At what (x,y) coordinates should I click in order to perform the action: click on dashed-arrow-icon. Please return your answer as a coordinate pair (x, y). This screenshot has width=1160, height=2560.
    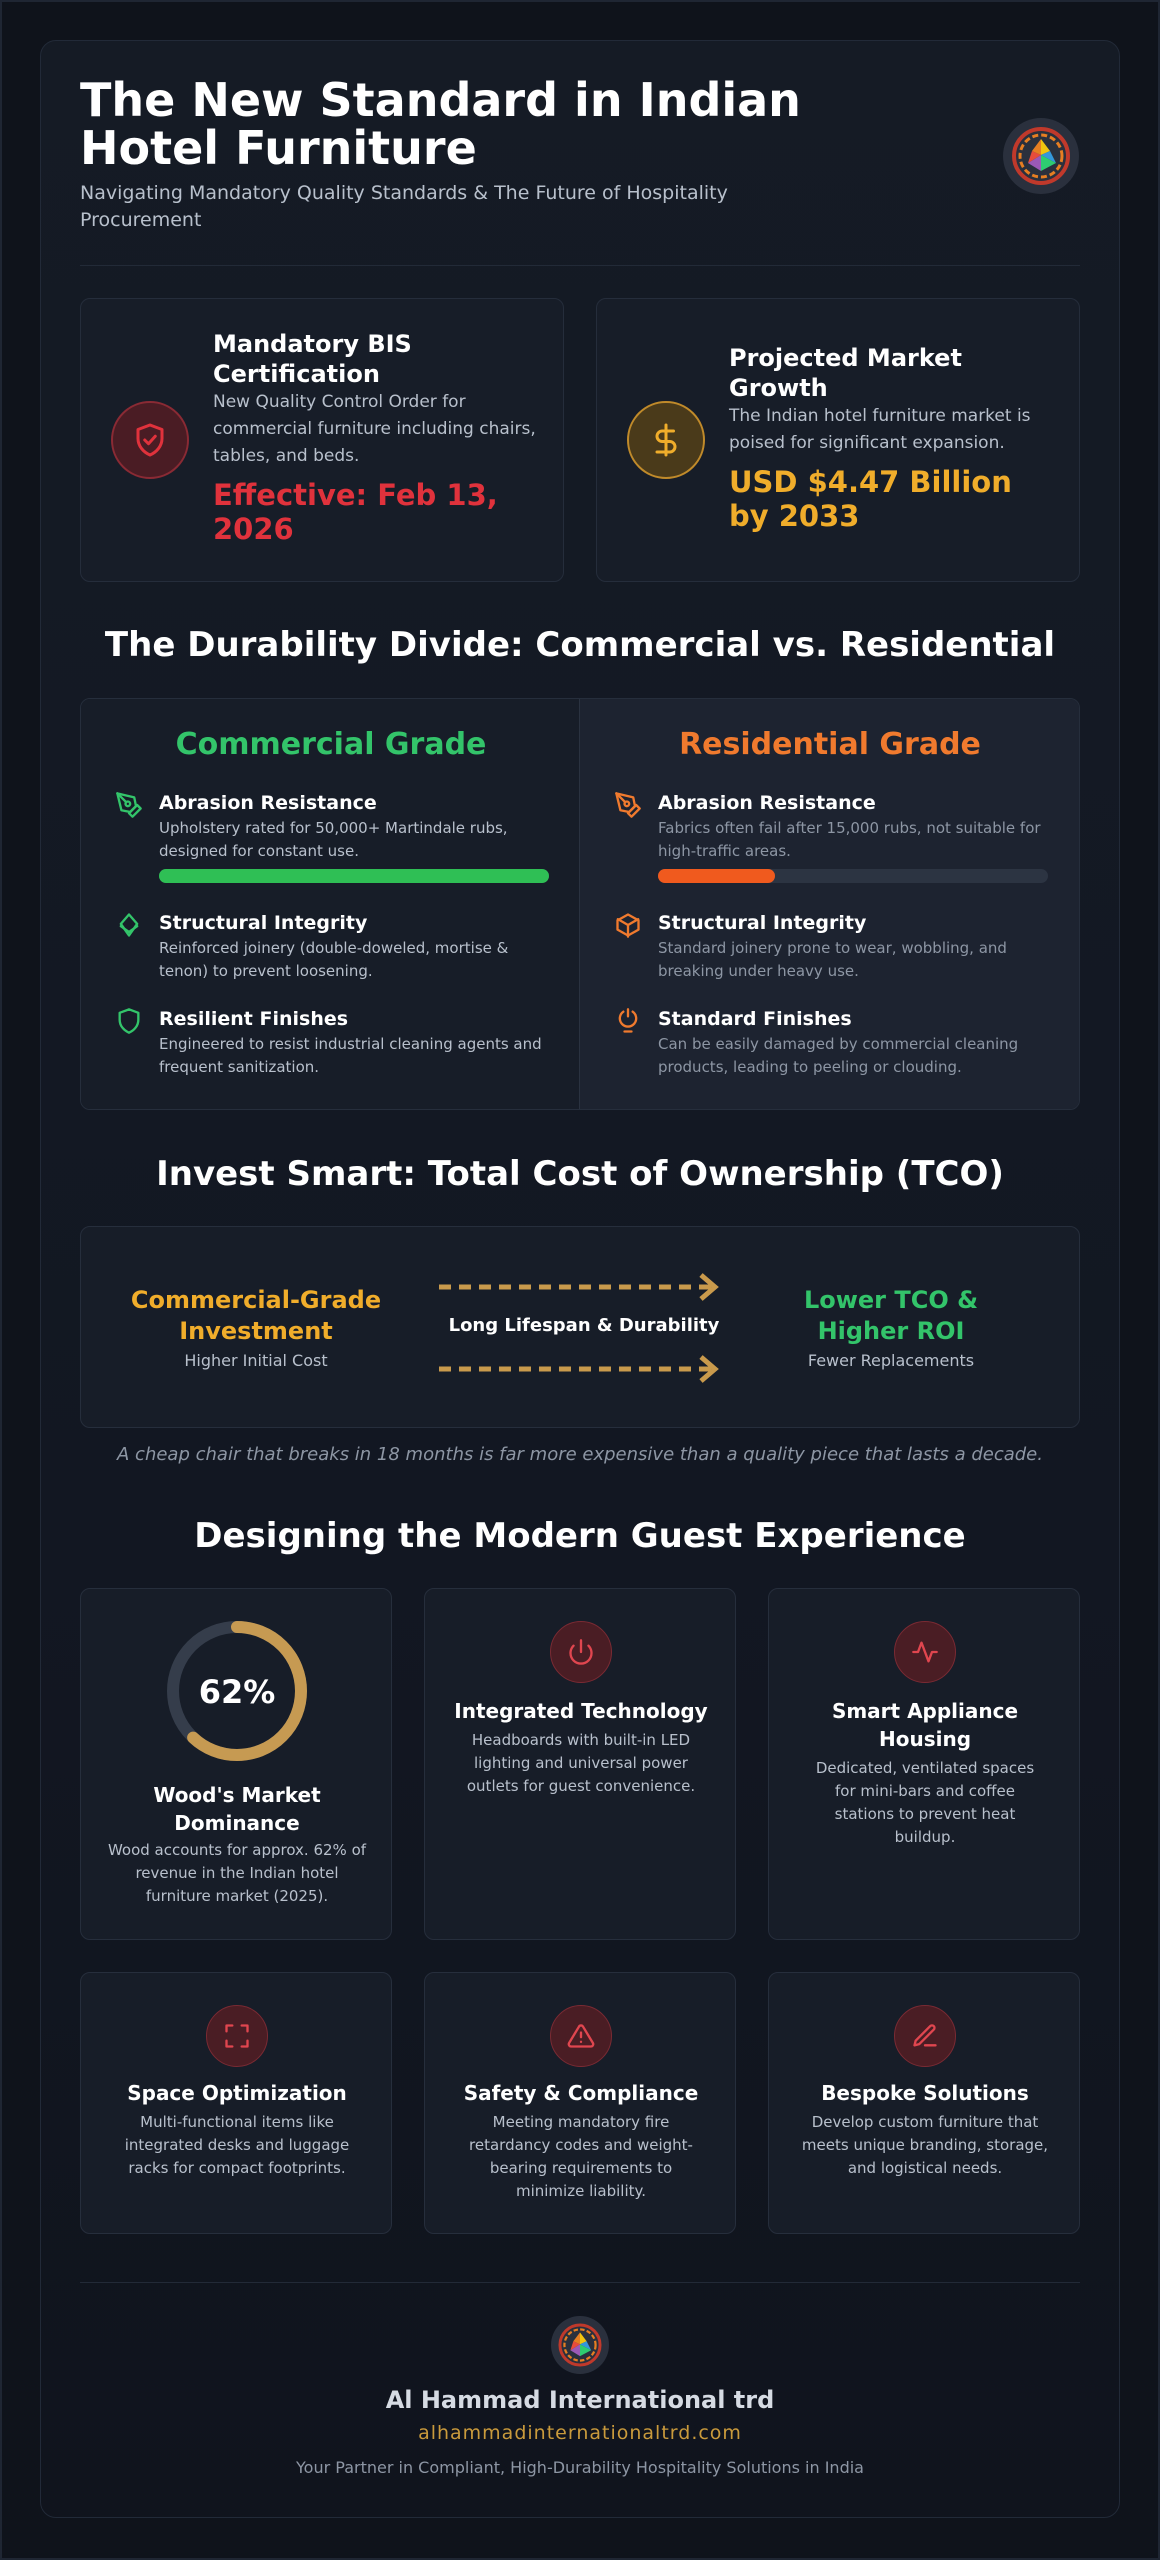
    Looking at the image, I should click on (579, 1328).